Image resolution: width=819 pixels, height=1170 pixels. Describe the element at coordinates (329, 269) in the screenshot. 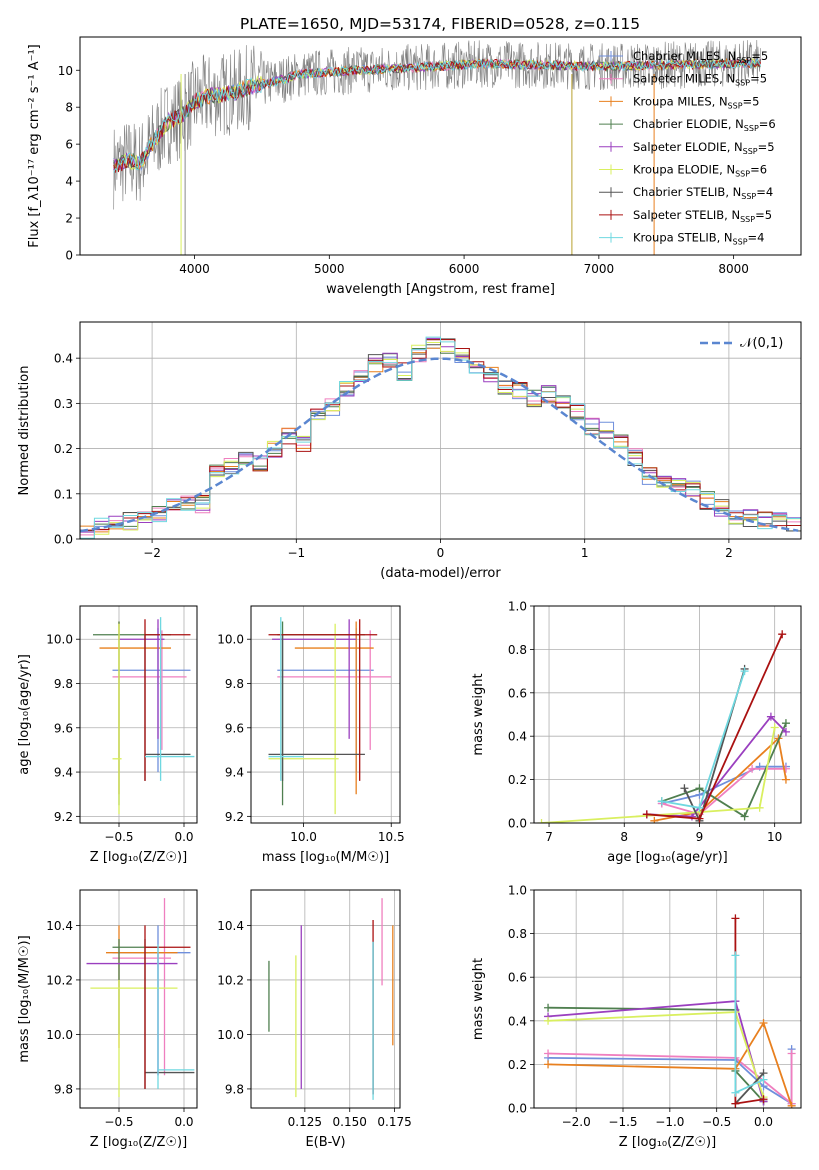

I see `x-tick-label: 5000` at that location.